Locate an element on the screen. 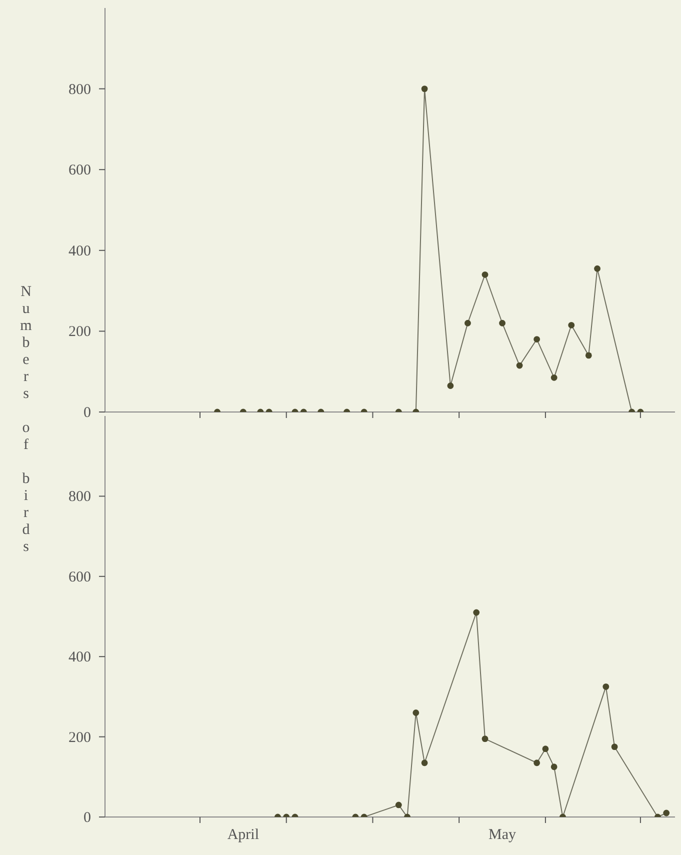 The height and width of the screenshot is (855, 681). y-axis-title: Numbers of birds is located at coordinates (26, 420).